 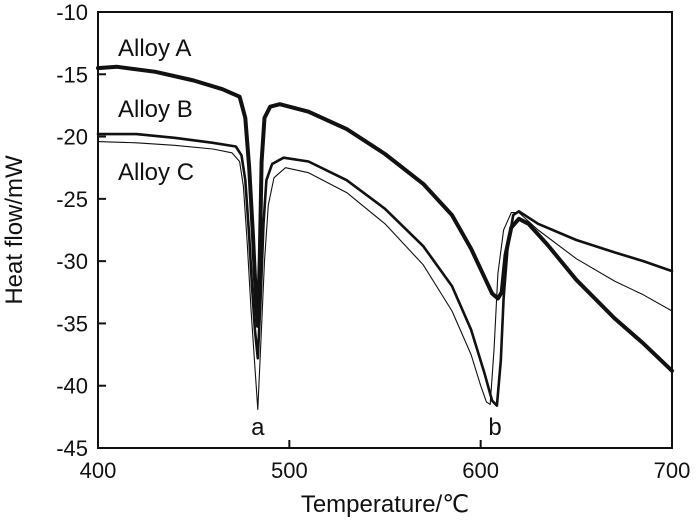 I want to click on y-tick-label: -45, so click(x=72, y=448).